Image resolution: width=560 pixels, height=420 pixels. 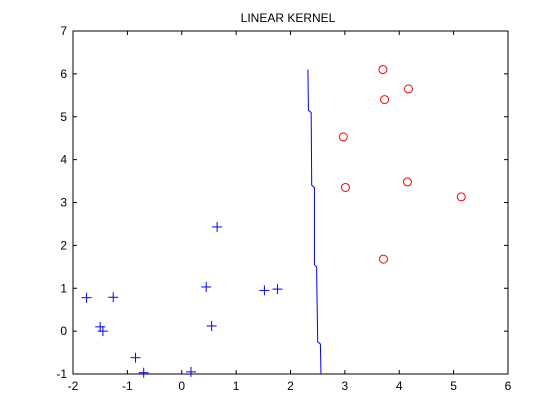 What do you see at coordinates (63, 117) in the screenshot?
I see `y-tick-label: 5` at bounding box center [63, 117].